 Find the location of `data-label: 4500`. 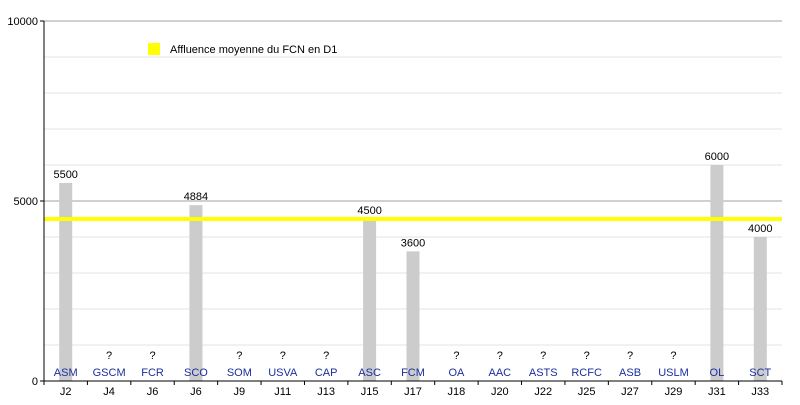

data-label: 4500 is located at coordinates (369, 211).